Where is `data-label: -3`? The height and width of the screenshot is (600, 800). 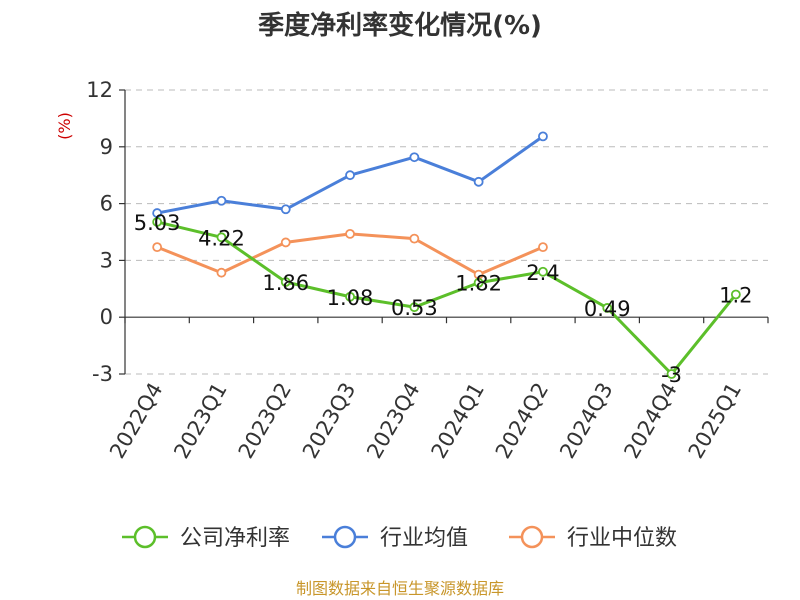 data-label: -3 is located at coordinates (671, 375).